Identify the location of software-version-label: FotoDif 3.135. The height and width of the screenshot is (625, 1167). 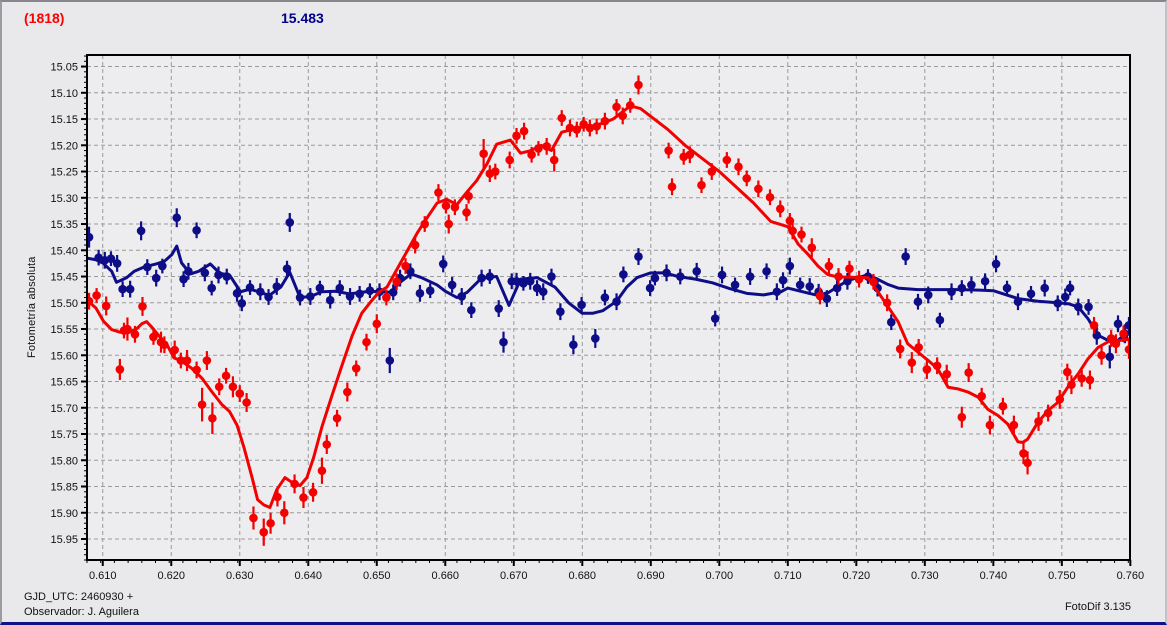
(1097, 607).